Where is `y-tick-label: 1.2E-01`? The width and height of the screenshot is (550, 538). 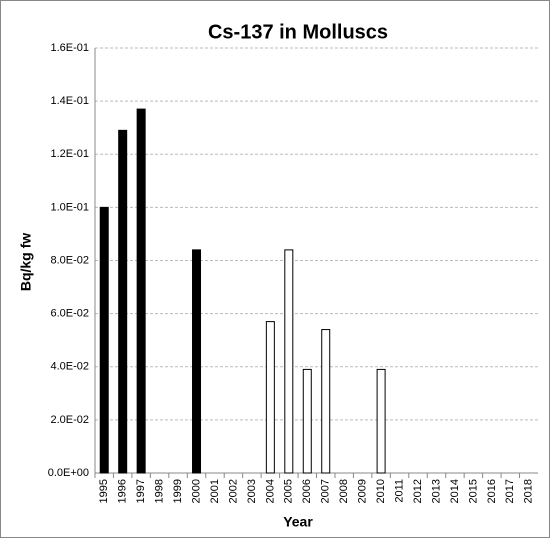 y-tick-label: 1.2E-01 is located at coordinates (69, 154).